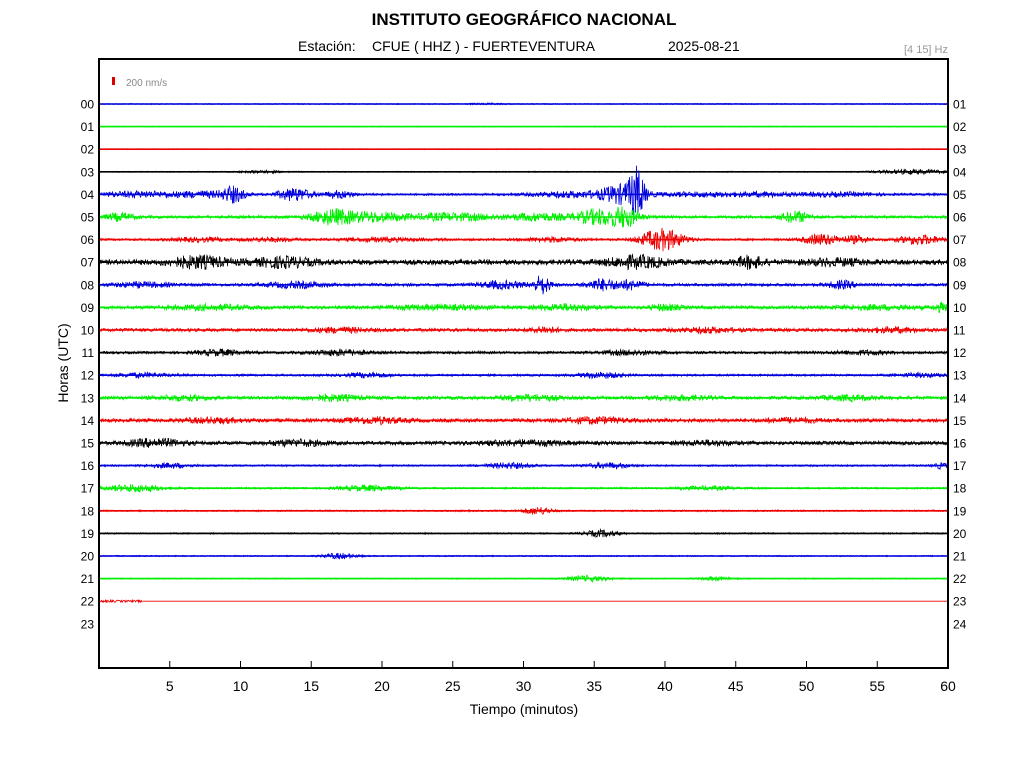  What do you see at coordinates (960, 376) in the screenshot?
I see `right-hour-label: 13` at bounding box center [960, 376].